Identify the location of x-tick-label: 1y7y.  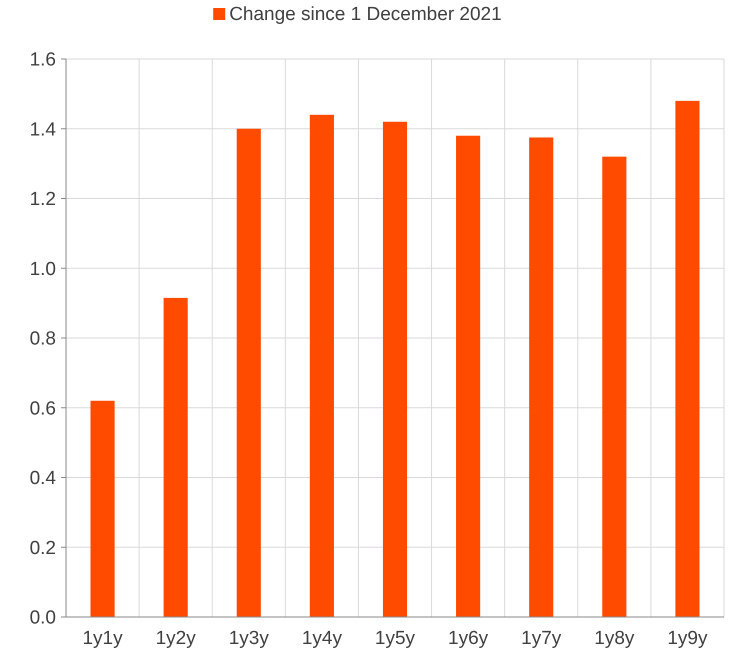
(541, 638).